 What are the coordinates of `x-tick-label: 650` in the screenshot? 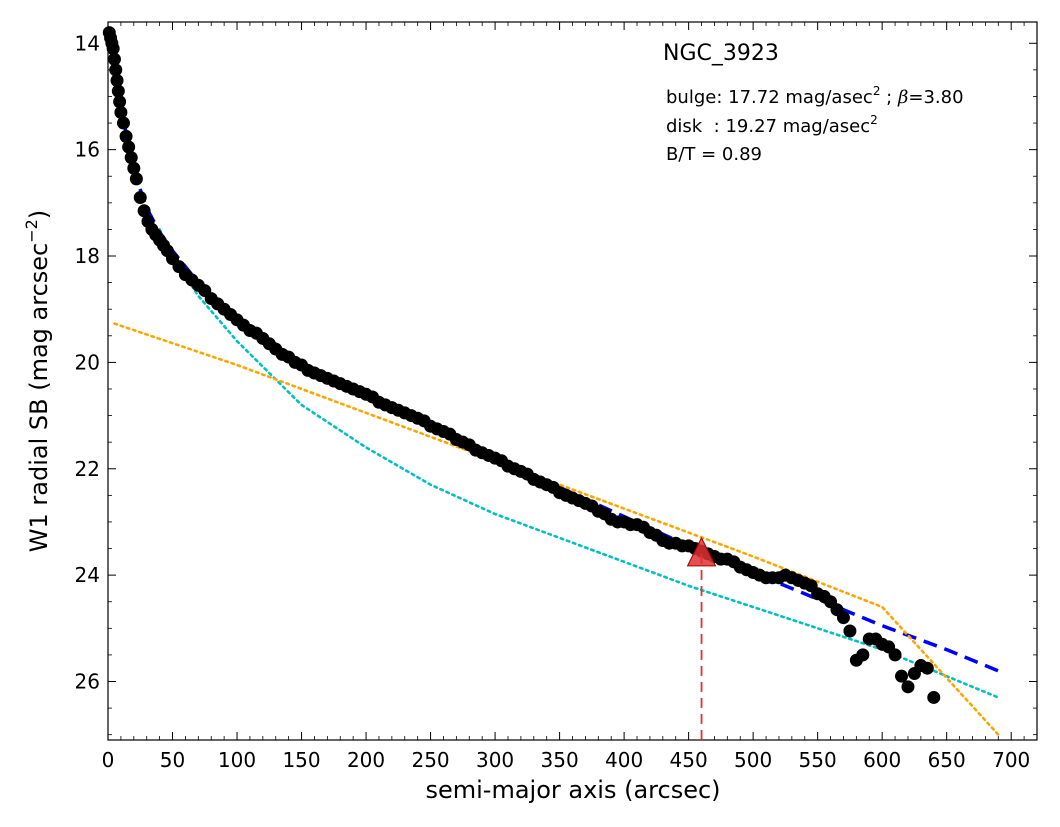 It's located at (947, 760).